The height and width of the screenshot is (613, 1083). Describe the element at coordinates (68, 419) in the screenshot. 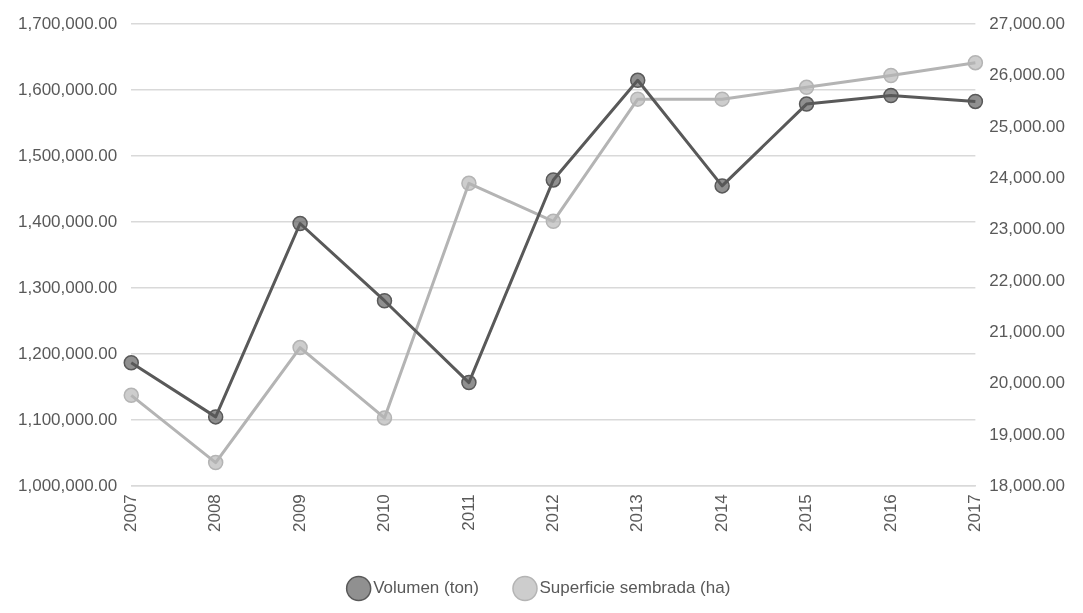

I see `y-tick-label: 1,100,000.00` at that location.